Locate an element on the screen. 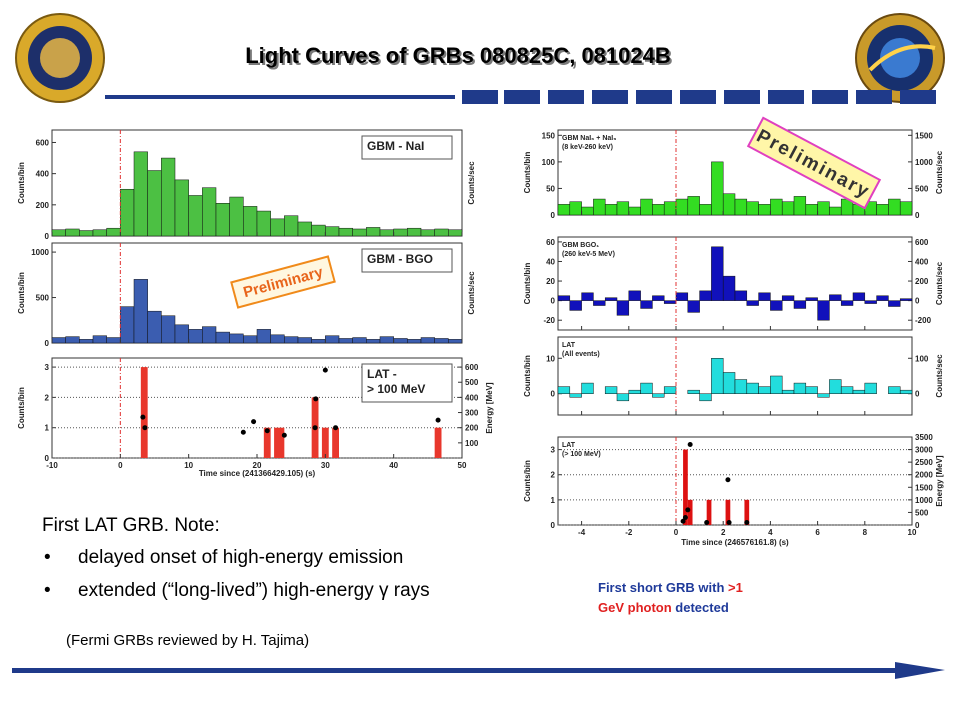  nrl-logo is located at coordinates (60, 58).